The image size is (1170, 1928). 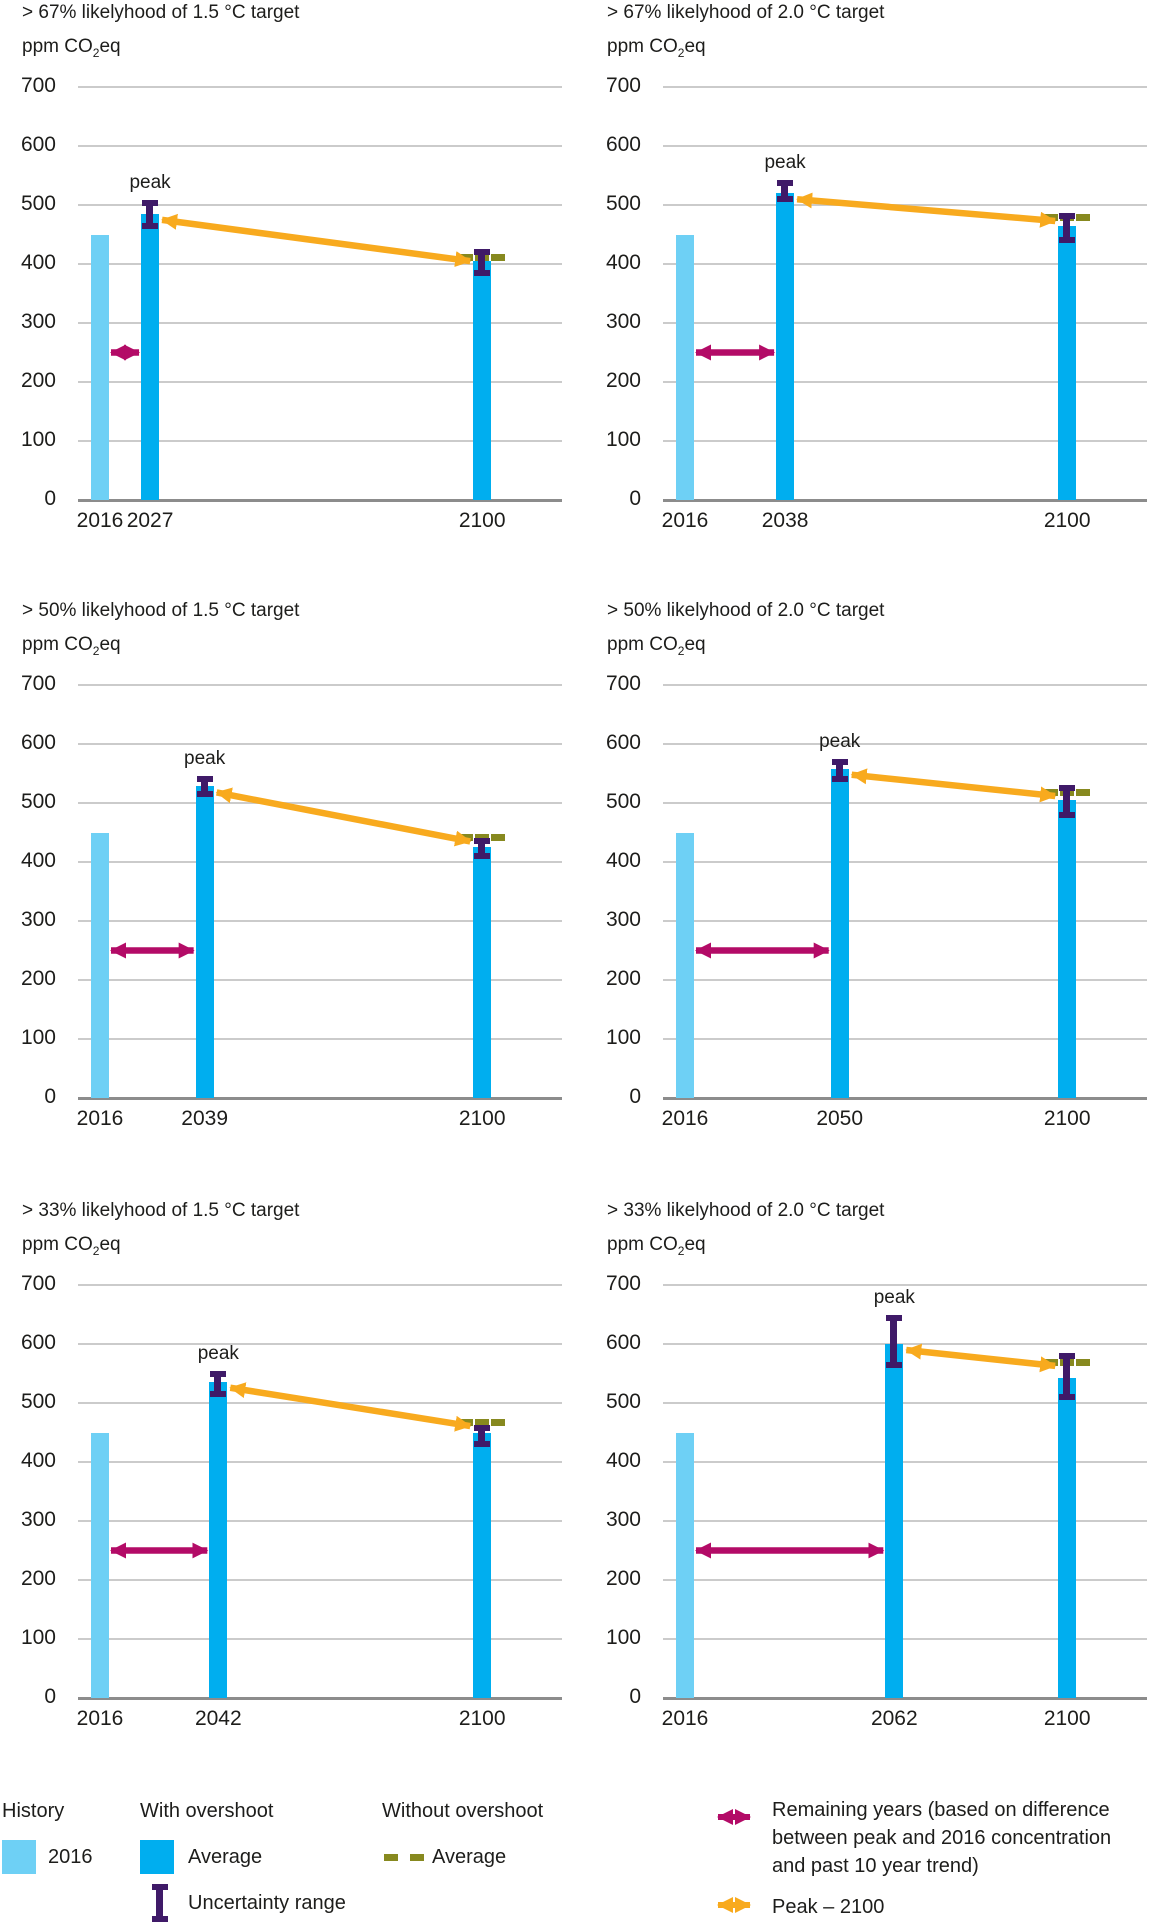 I want to click on x-tick-label: 2039, so click(x=204, y=1118).